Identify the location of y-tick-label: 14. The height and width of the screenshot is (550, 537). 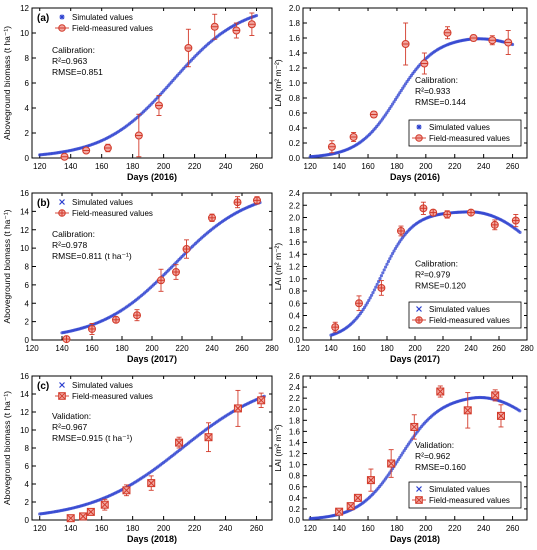
(24, 394).